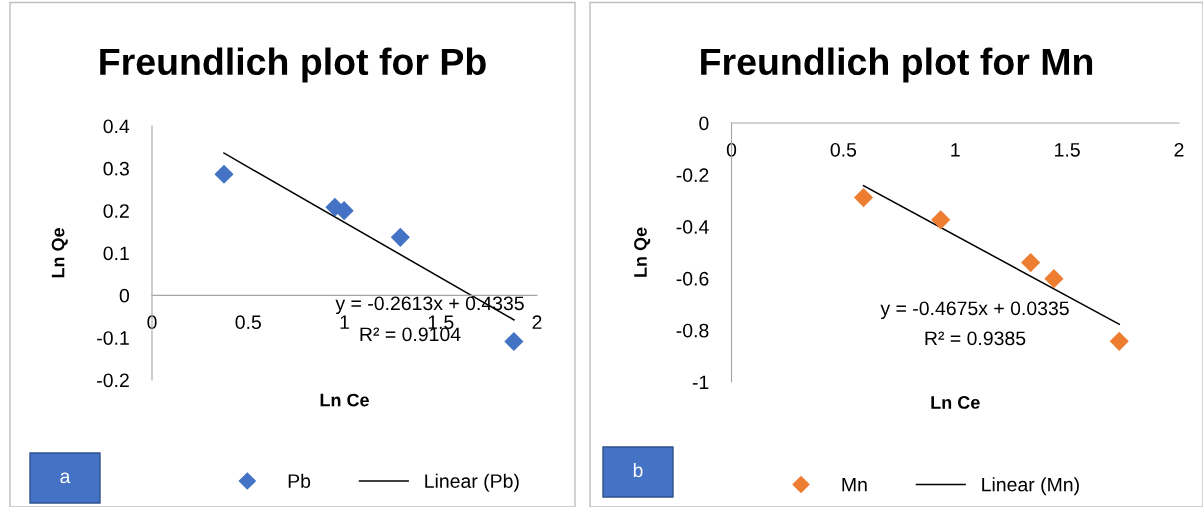 This screenshot has height=507, width=1203. What do you see at coordinates (638, 470) in the screenshot?
I see `text: b` at bounding box center [638, 470].